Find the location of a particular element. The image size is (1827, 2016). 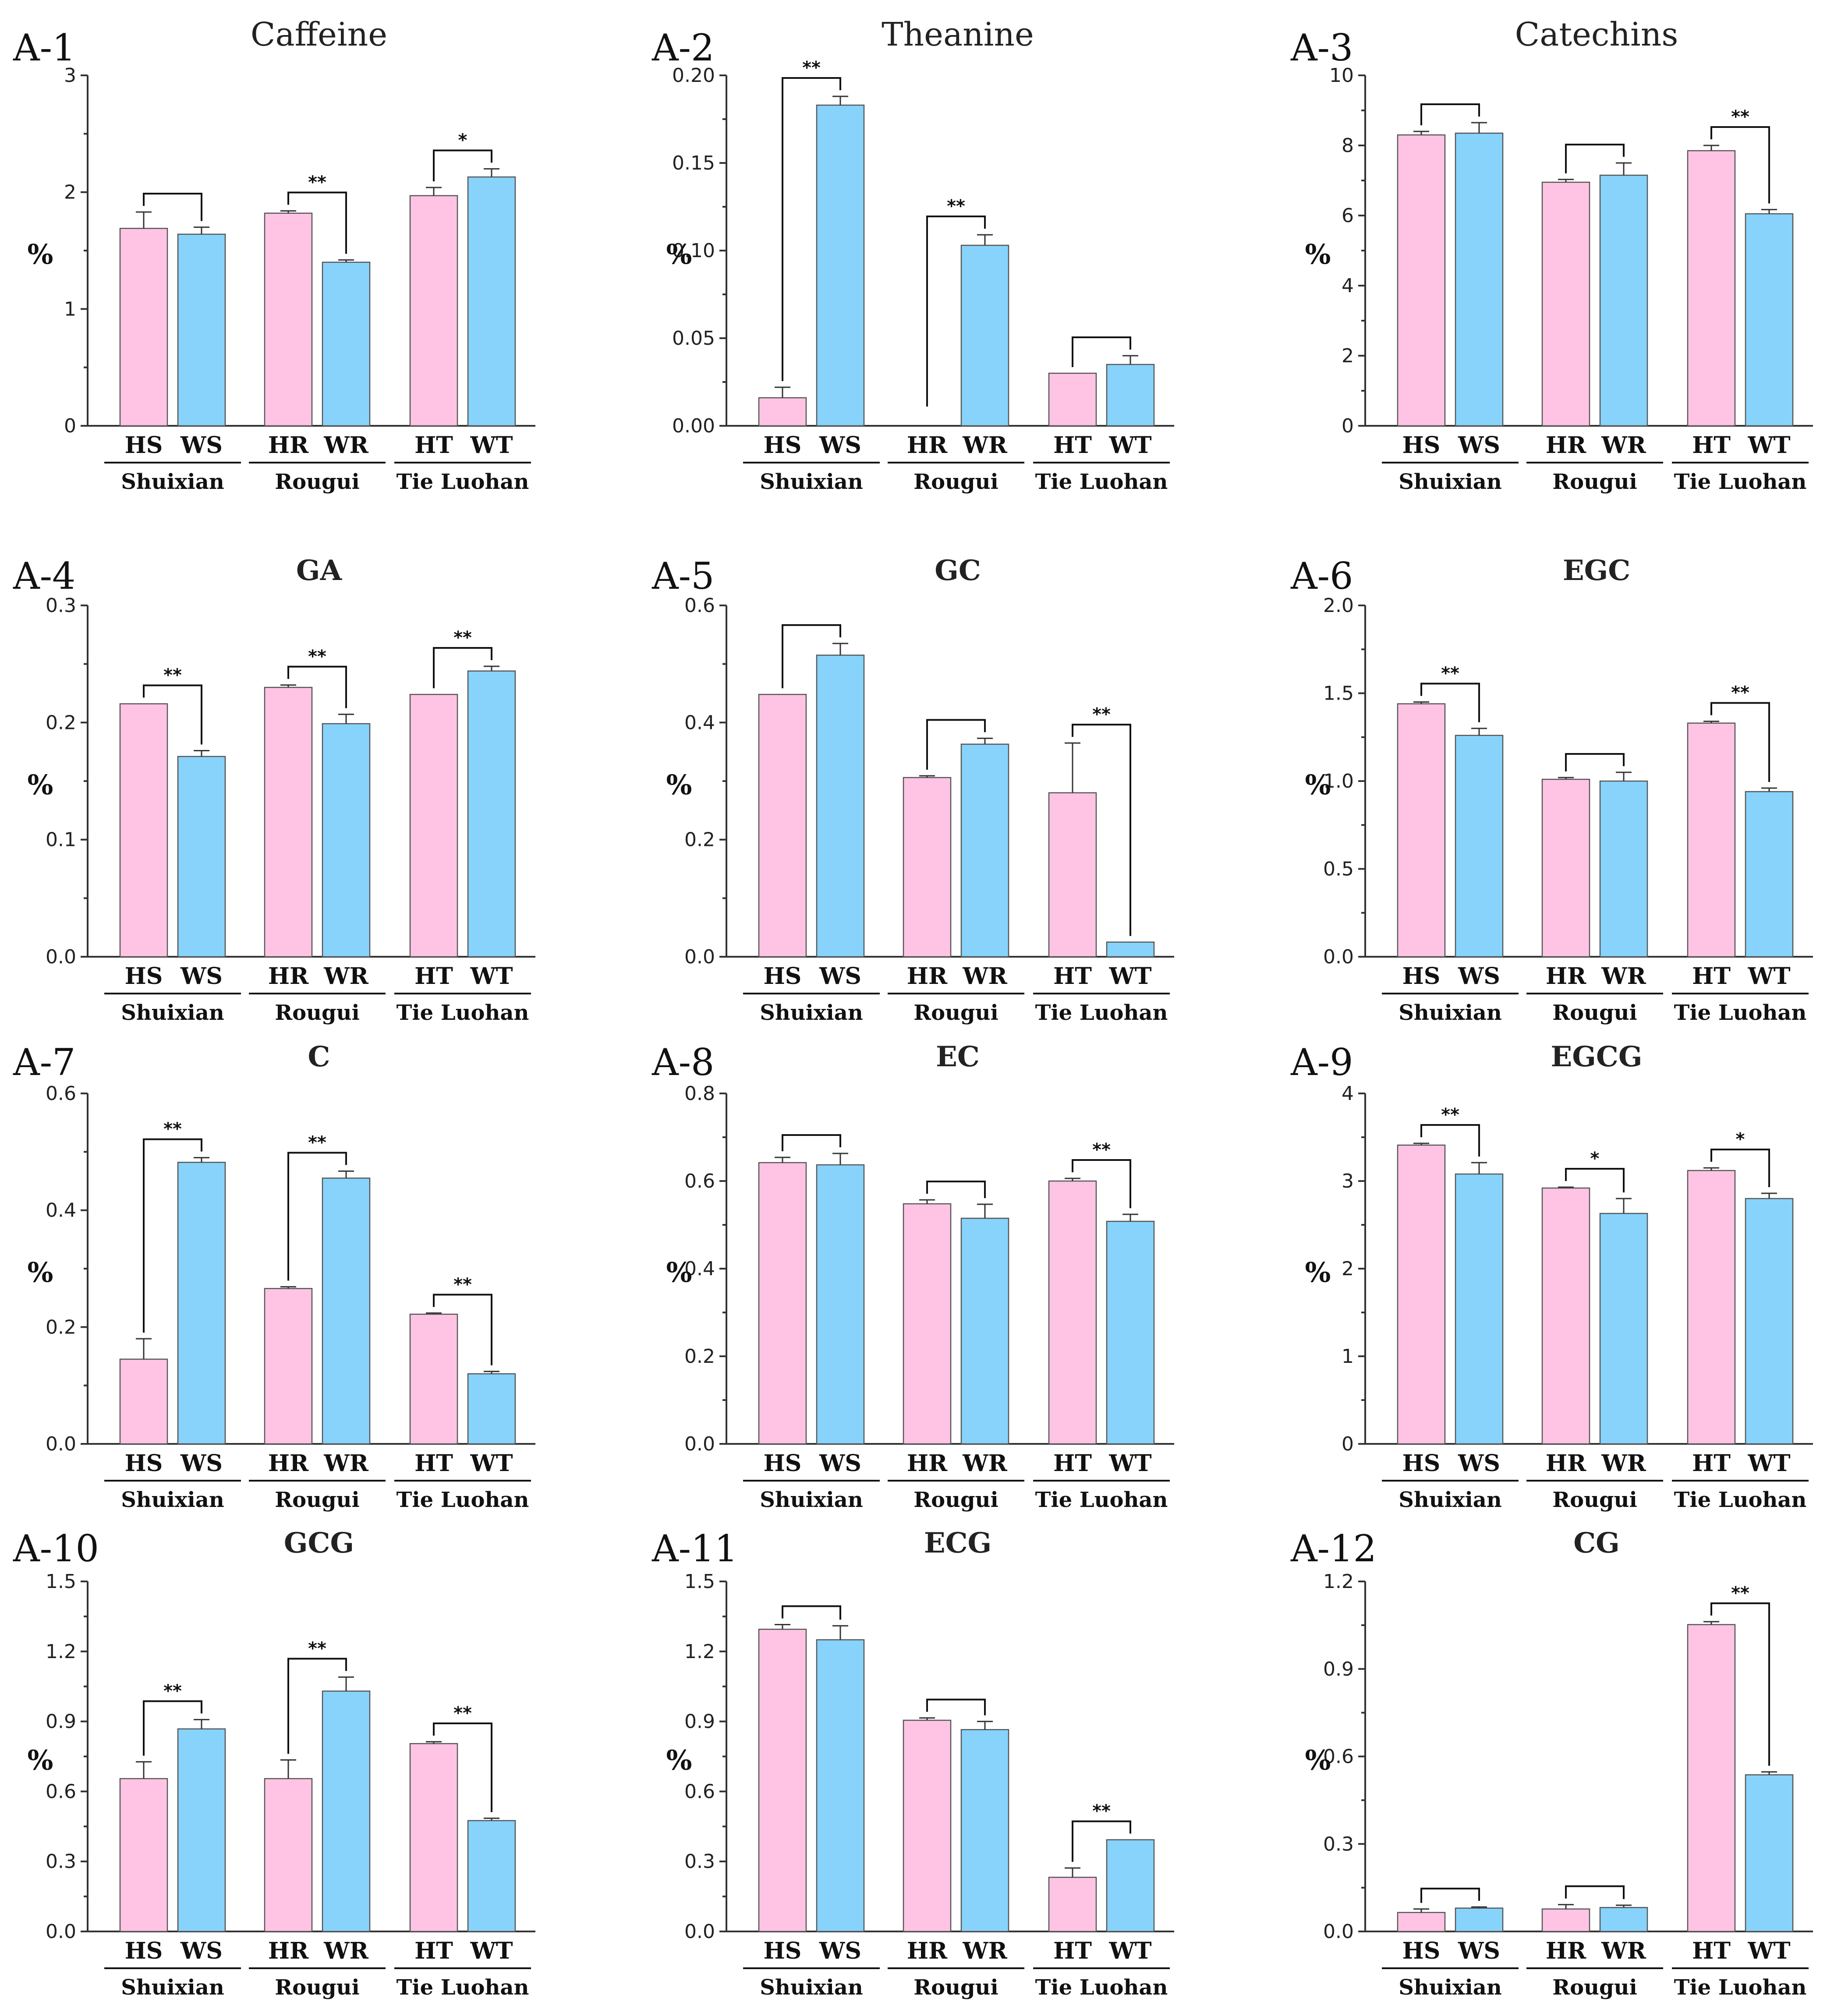

y-tick-label: 1.5 is located at coordinates (61, 1581).